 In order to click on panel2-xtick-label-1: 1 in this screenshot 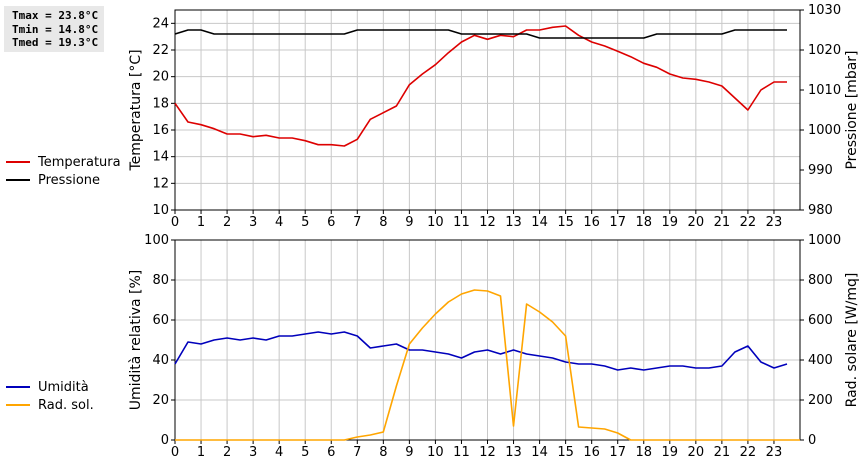, I will do `click(201, 452)`.